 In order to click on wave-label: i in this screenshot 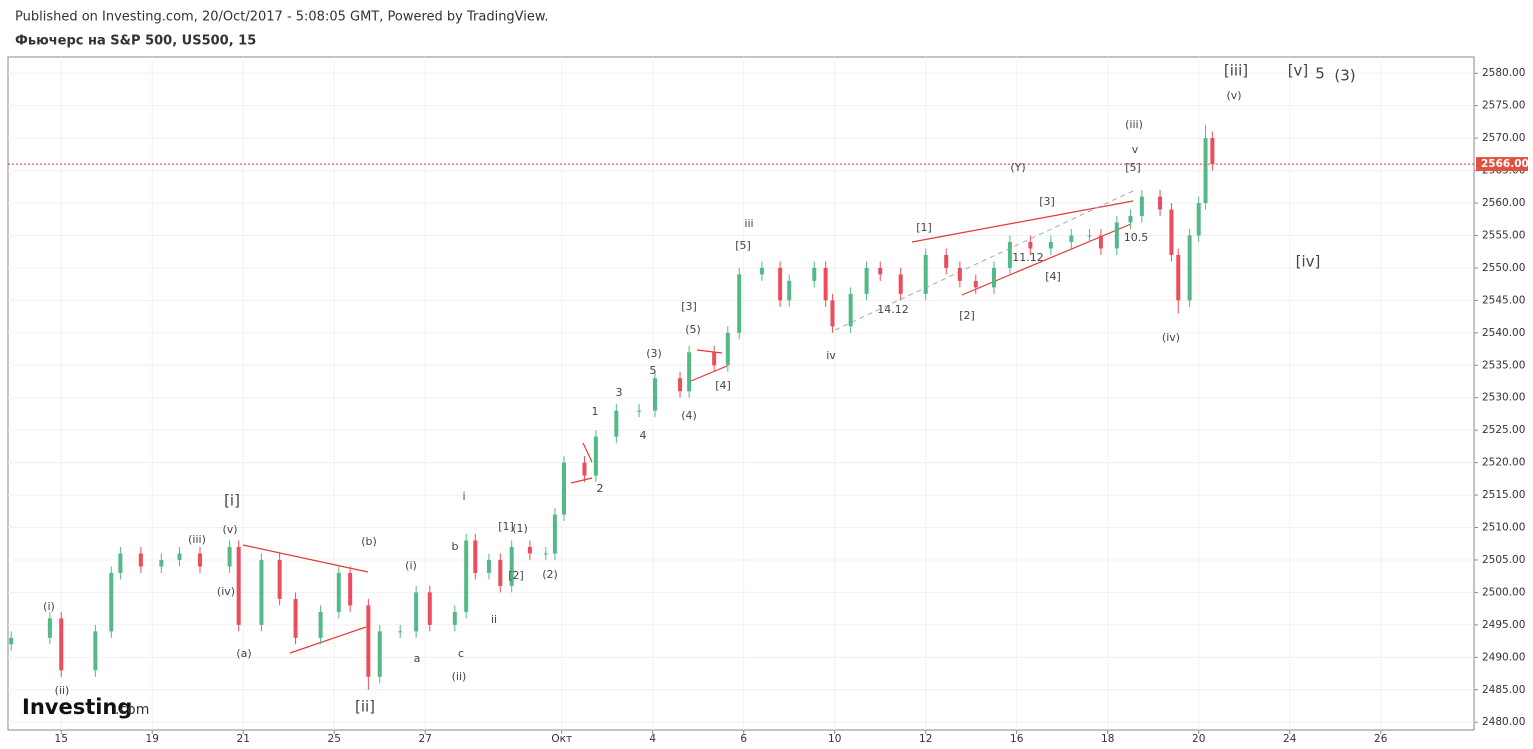, I will do `click(463, 496)`.